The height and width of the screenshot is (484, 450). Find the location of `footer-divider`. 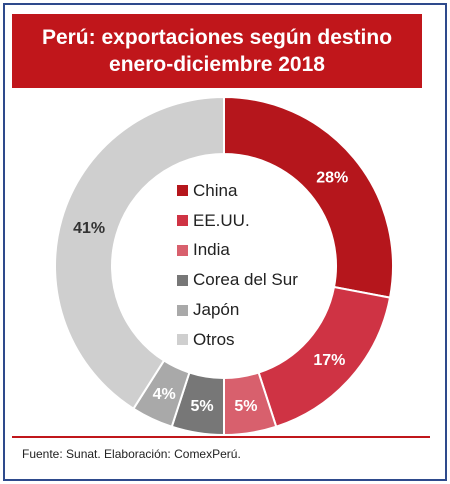

footer-divider is located at coordinates (221, 437).